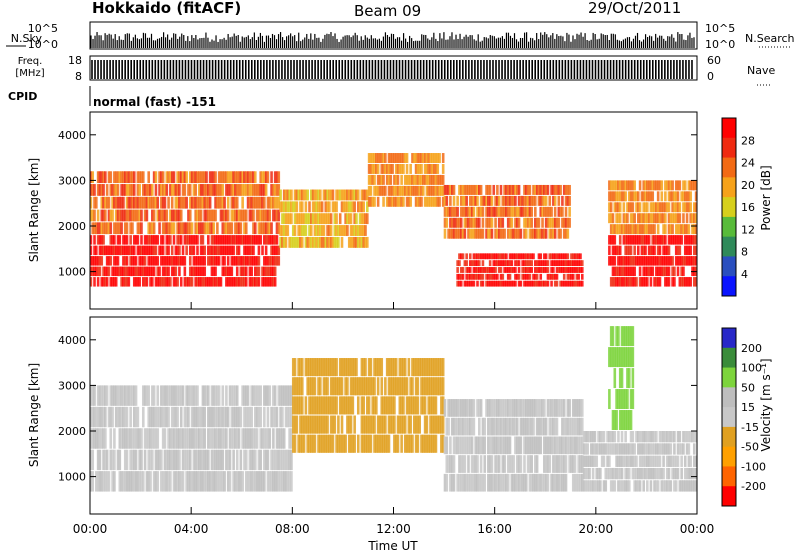 The height and width of the screenshot is (554, 800). I want to click on nsearch-label: N.Search, so click(770, 38).